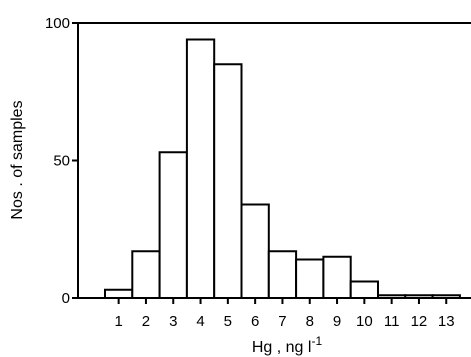  What do you see at coordinates (364, 321) in the screenshot?
I see `x-tick-label: 10` at bounding box center [364, 321].